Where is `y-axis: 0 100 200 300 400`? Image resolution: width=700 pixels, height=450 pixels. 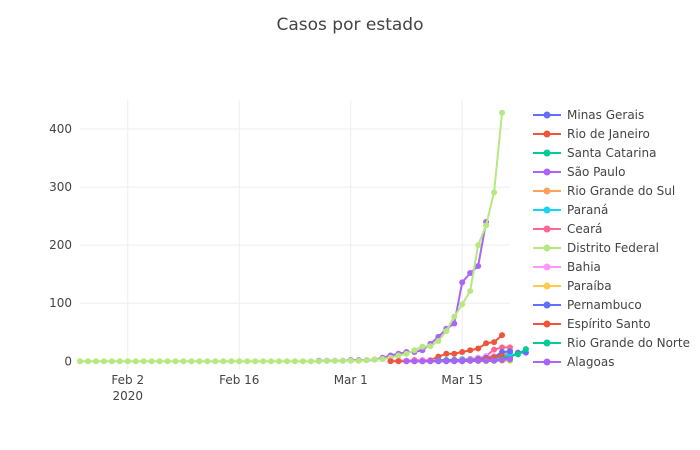
y-axis: 0 100 200 300 400 is located at coordinates (60, 245).